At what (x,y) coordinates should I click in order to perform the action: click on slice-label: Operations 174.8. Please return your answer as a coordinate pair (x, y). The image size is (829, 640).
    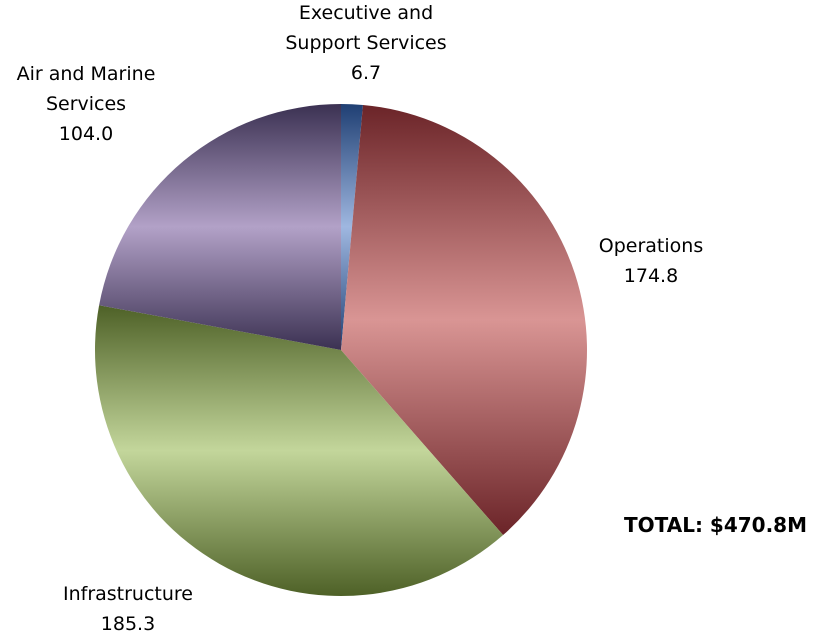
    Looking at the image, I should click on (651, 261).